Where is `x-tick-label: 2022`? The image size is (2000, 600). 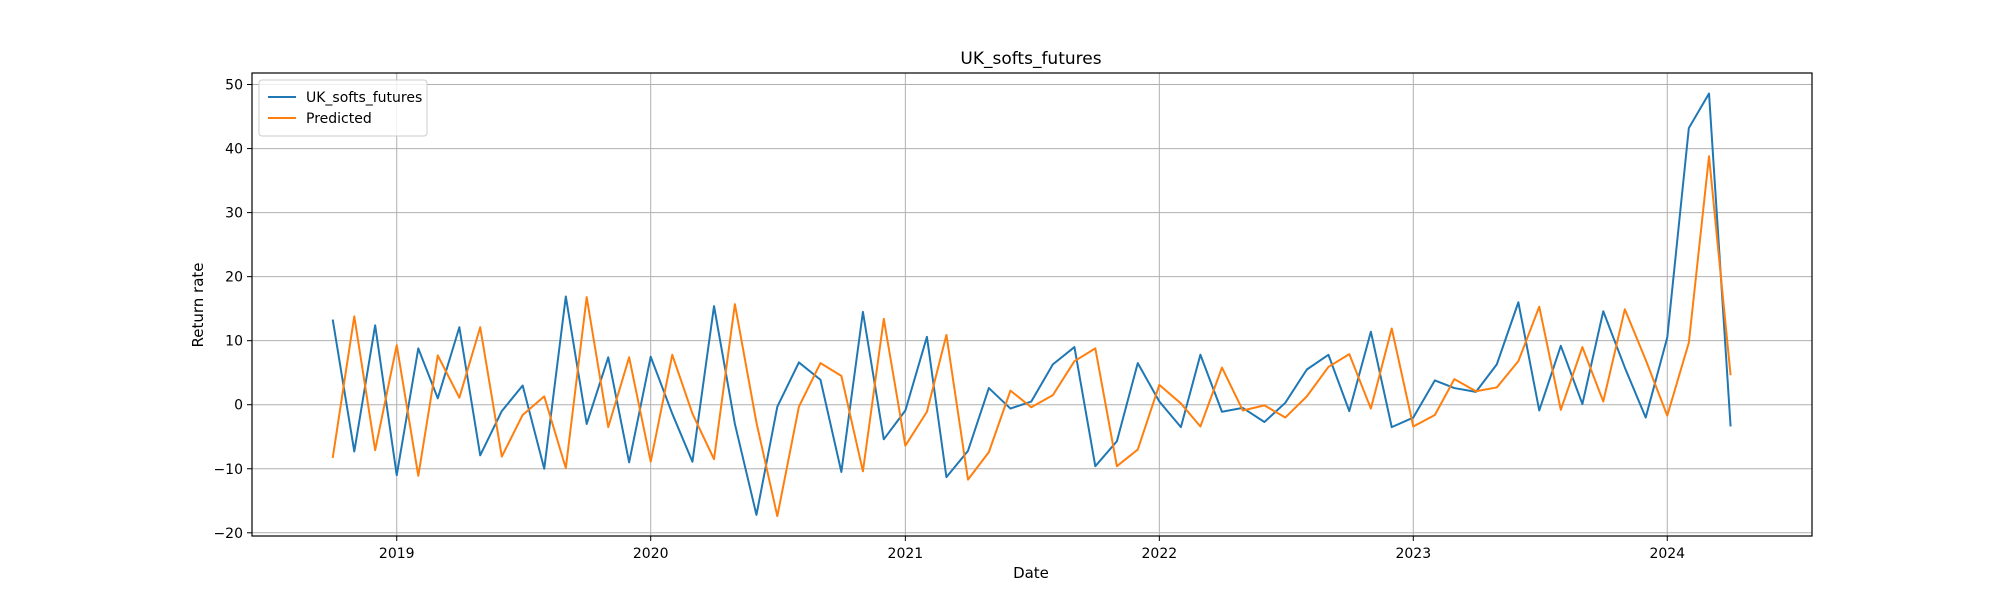 x-tick-label: 2022 is located at coordinates (1160, 554).